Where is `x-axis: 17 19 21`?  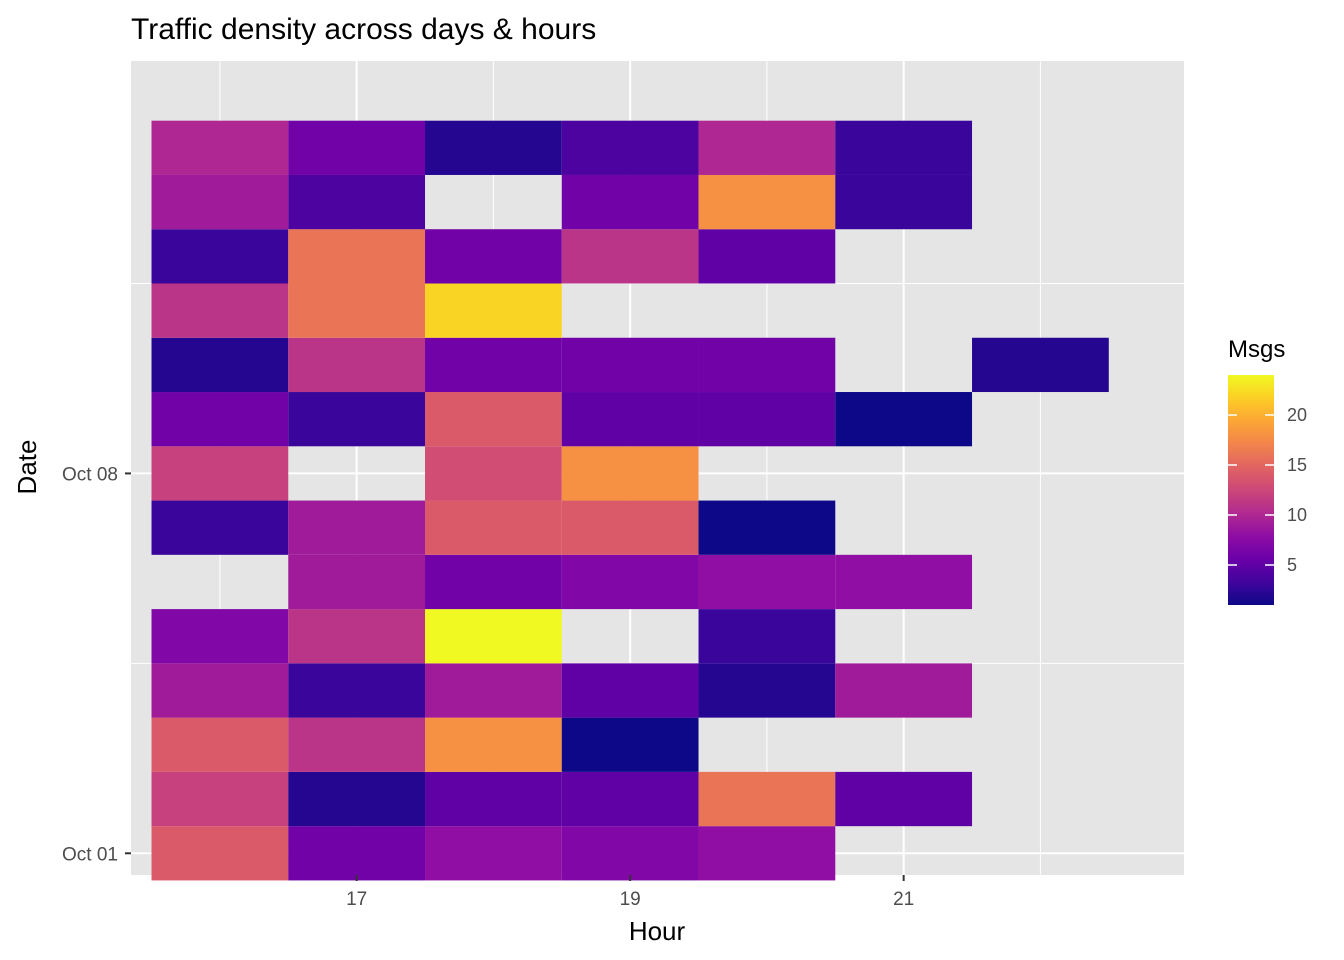 x-axis: 17 19 21 is located at coordinates (630, 892).